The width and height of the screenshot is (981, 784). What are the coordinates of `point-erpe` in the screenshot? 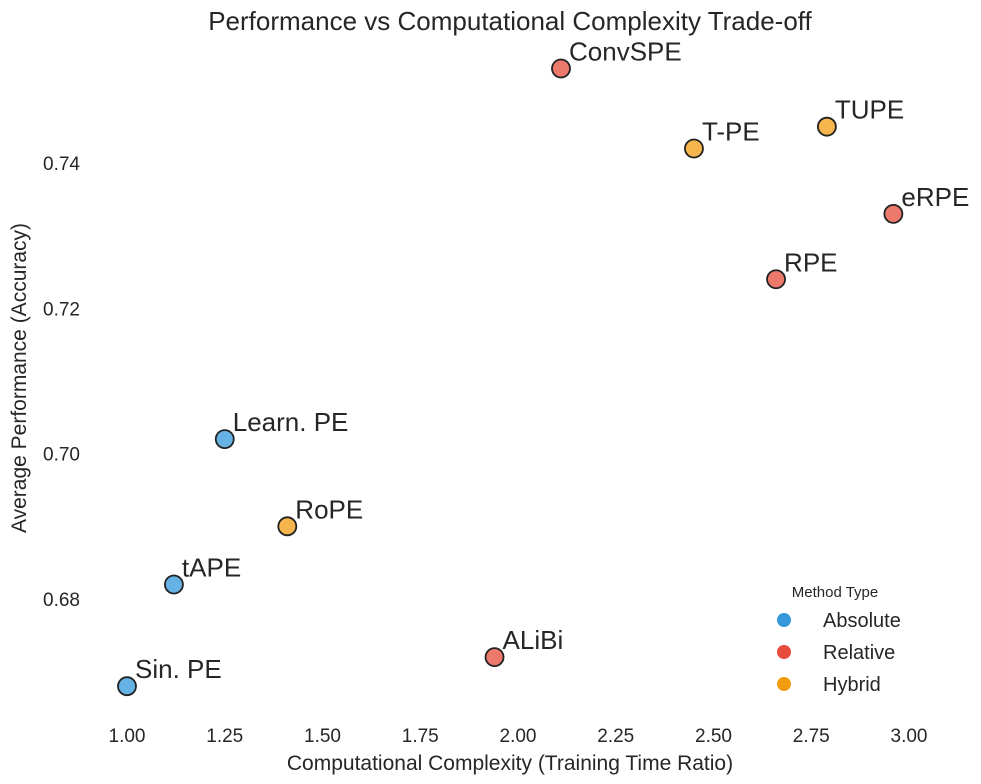 It's located at (893, 213).